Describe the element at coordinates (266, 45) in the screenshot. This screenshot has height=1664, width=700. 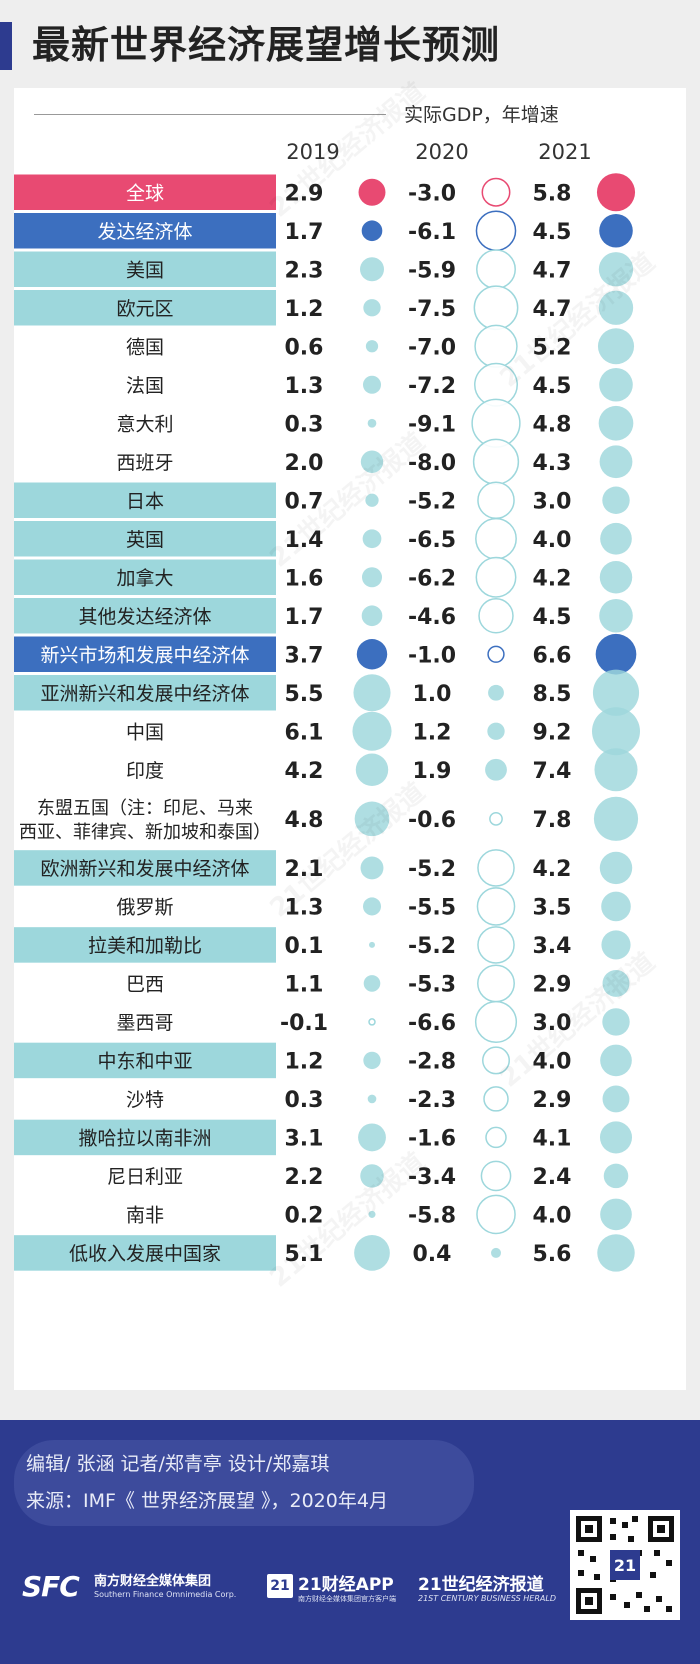
I see `page-title: 最新世界经济展望增长预测` at that location.